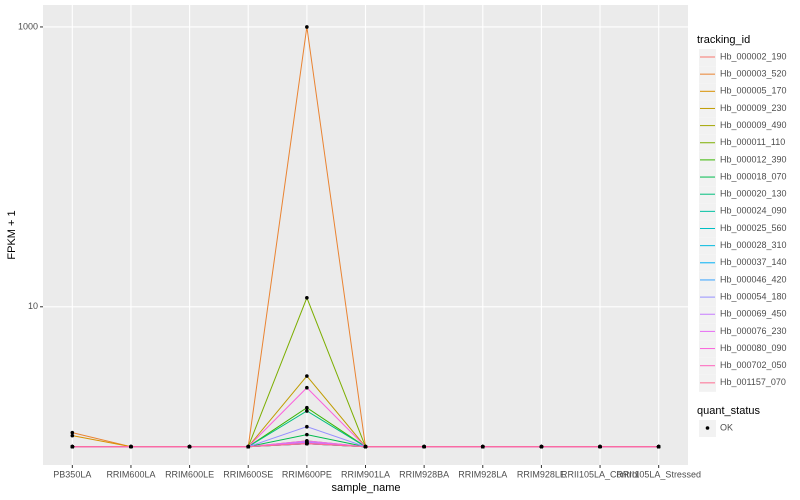 This screenshot has height=500, width=800. Describe the element at coordinates (12, 234) in the screenshot. I see `y-axis-title: FPKM + 1` at that location.